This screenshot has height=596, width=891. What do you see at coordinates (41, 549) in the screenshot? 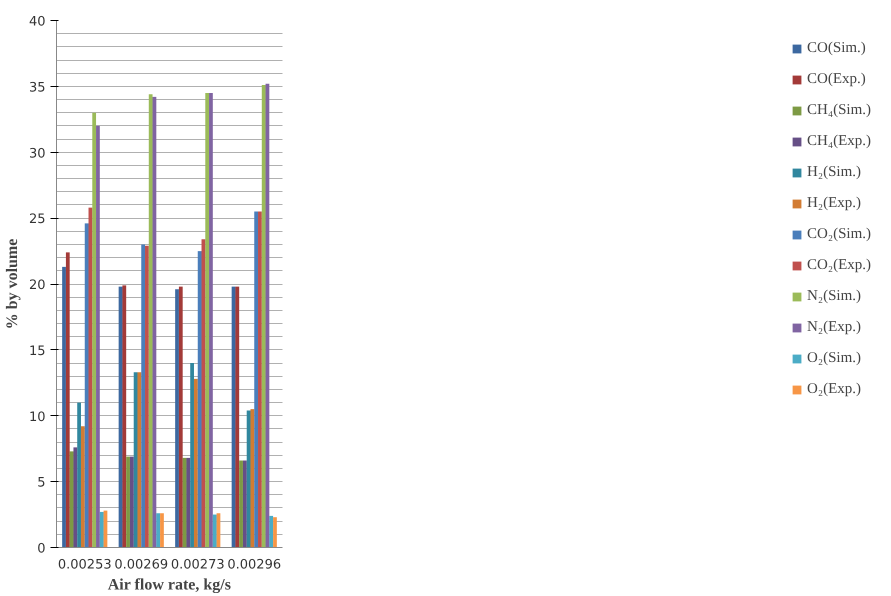
I see `y-tick-label: 0` at bounding box center [41, 549].